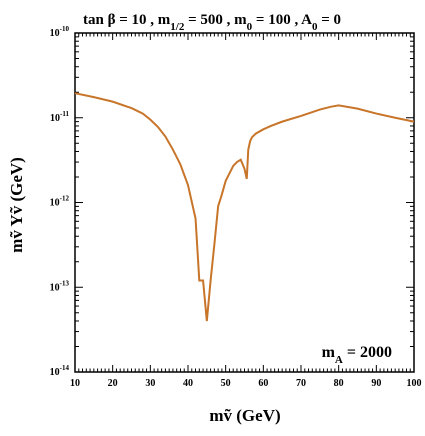 Image resolution: width=425 pixels, height=436 pixels. I want to click on y-tick-exp: -13, so click(65, 283).